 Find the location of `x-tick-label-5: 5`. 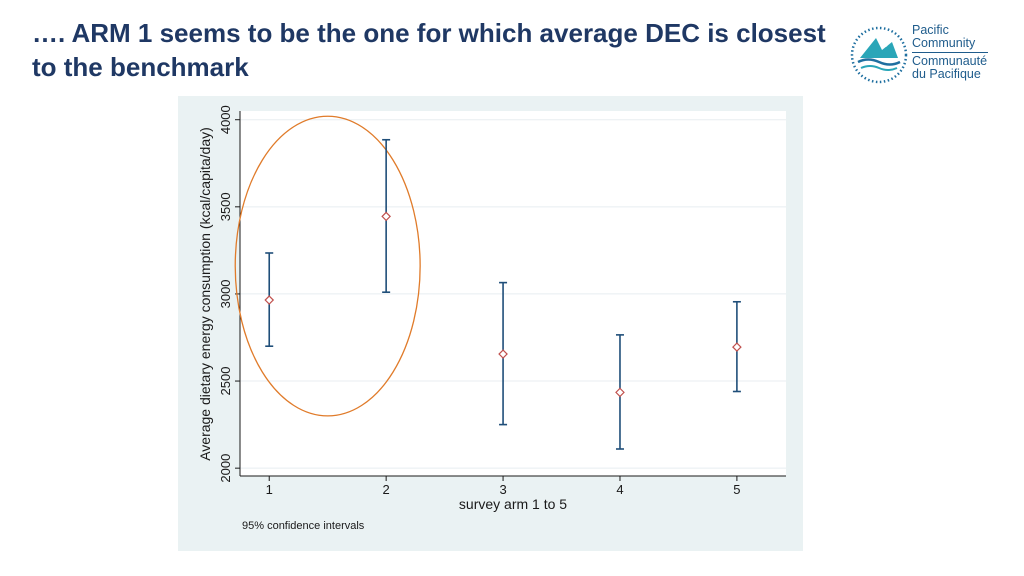

x-tick-label-5: 5 is located at coordinates (736, 489).